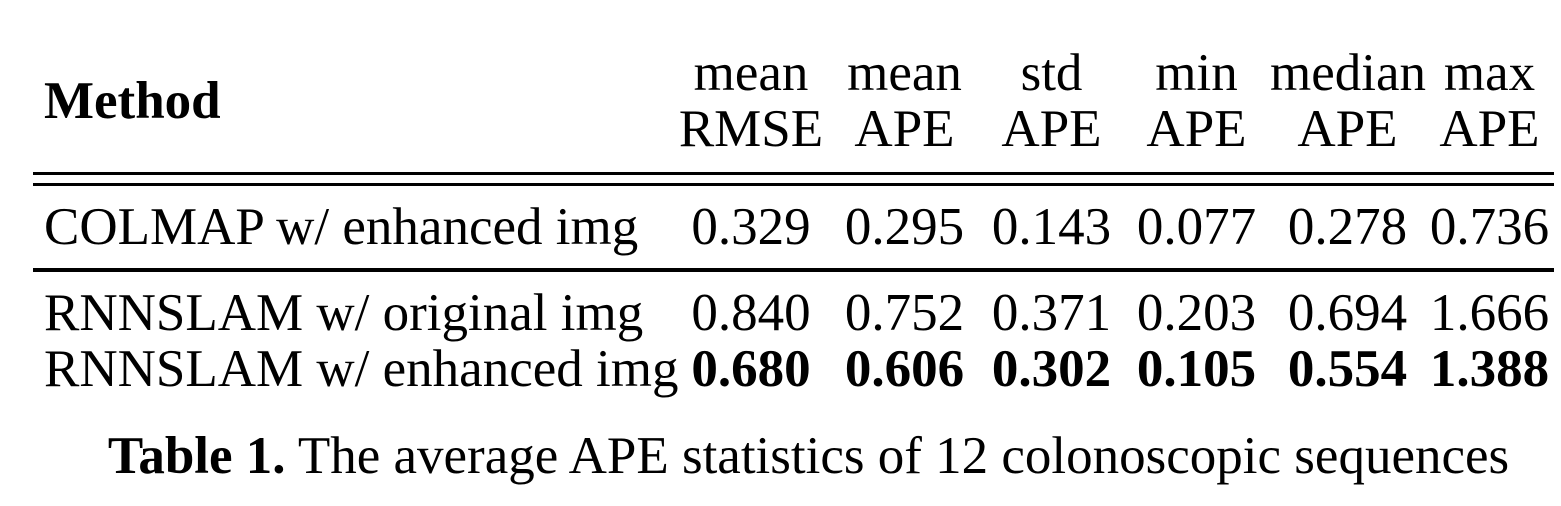 Image resolution: width=1561 pixels, height=506 pixels. I want to click on header-cell-mean-ape: mean APE, so click(904, 101).